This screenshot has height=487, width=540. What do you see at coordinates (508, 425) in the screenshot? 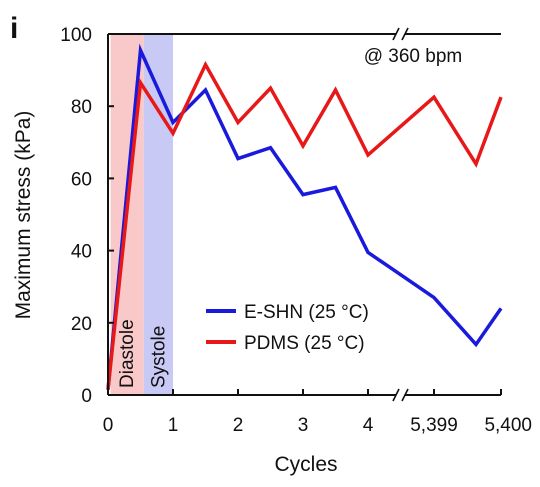
I see `x-tick-label: 5,400` at bounding box center [508, 425].